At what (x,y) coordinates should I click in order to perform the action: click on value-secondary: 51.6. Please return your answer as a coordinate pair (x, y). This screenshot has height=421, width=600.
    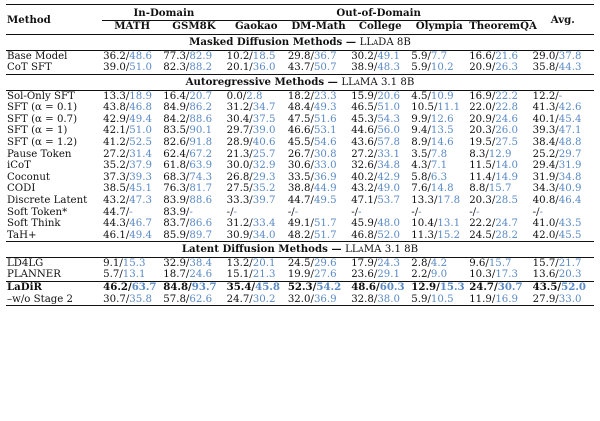
    Looking at the image, I should click on (325, 119).